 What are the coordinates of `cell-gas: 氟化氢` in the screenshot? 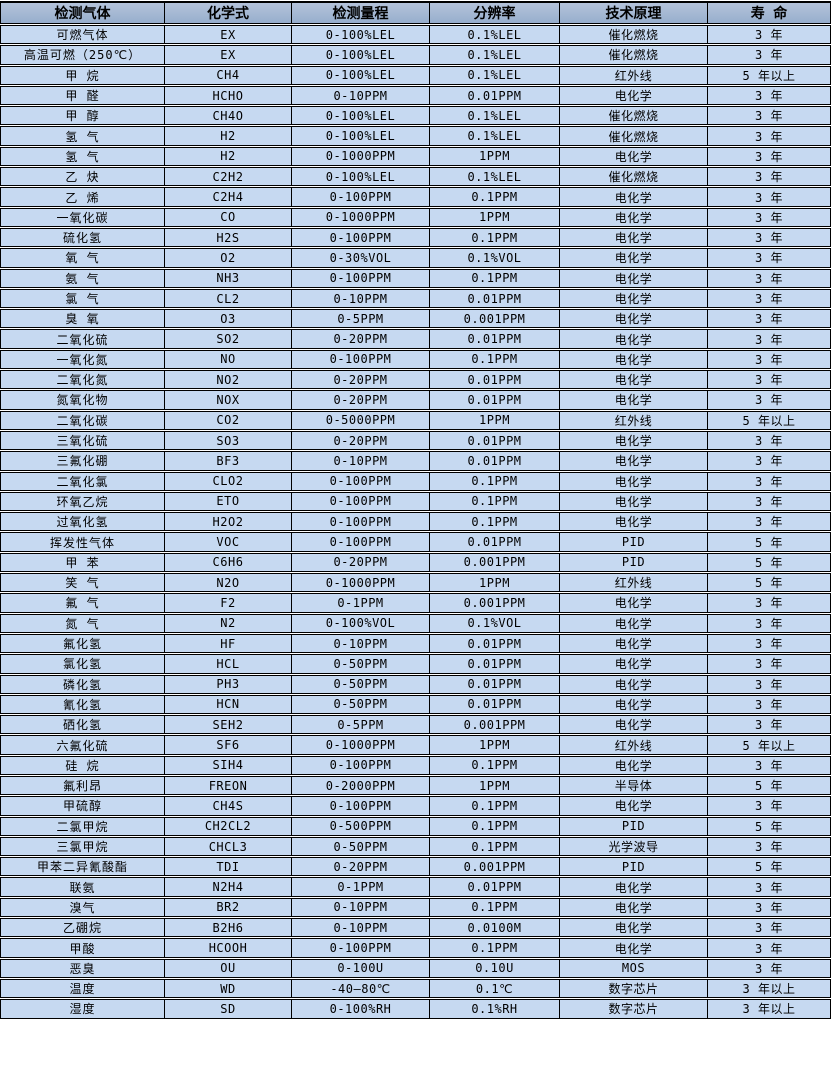 It's located at (82, 643).